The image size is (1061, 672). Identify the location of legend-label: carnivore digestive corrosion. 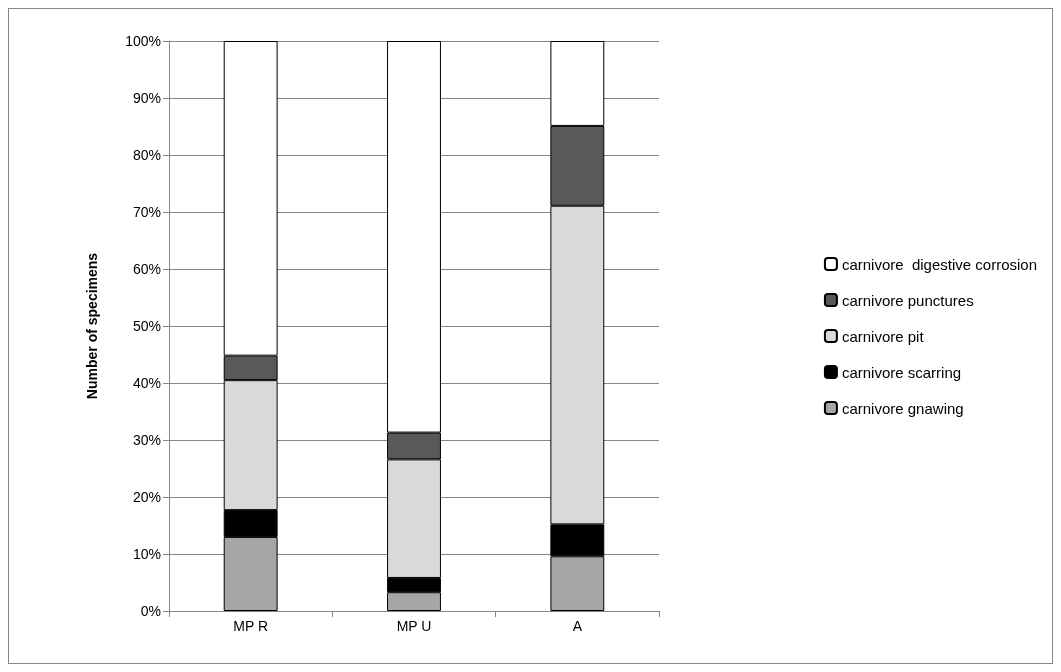
(939, 264).